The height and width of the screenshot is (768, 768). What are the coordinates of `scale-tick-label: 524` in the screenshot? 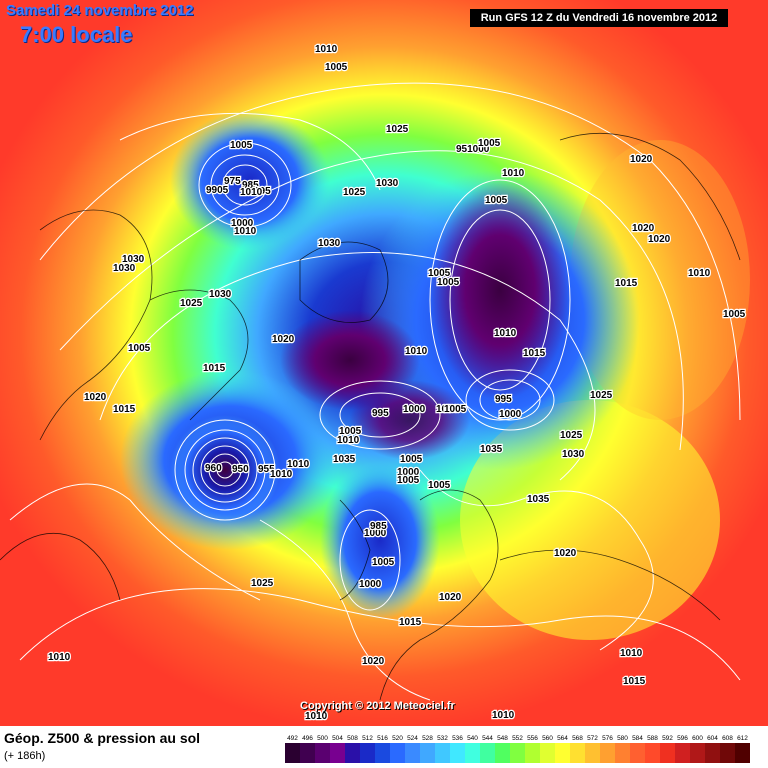 It's located at (412, 738).